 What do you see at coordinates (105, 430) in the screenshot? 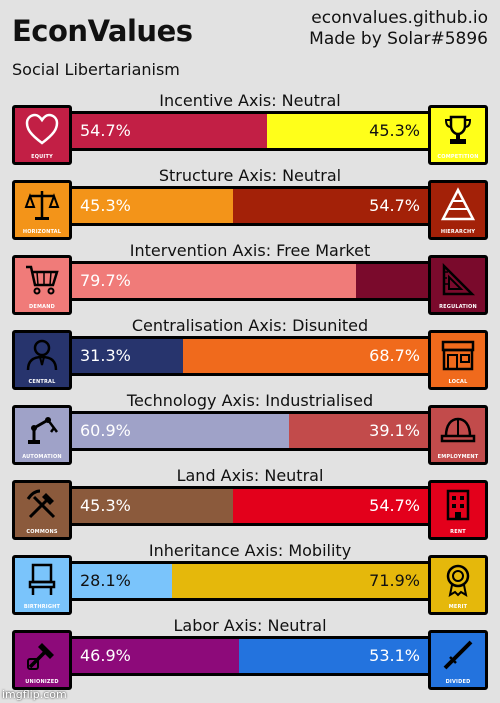
I see `left-percentage: 60.9%` at bounding box center [105, 430].